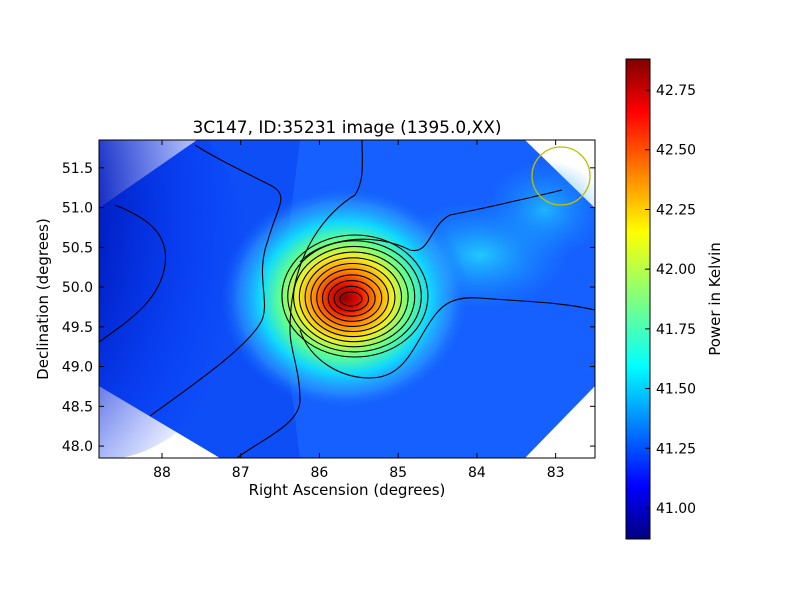 The width and height of the screenshot is (800, 604). I want to click on colorbar-ticks: 41.00 41.25 41.50 41.75 42.00 42.25 42.50 42.75, so click(670, 300).